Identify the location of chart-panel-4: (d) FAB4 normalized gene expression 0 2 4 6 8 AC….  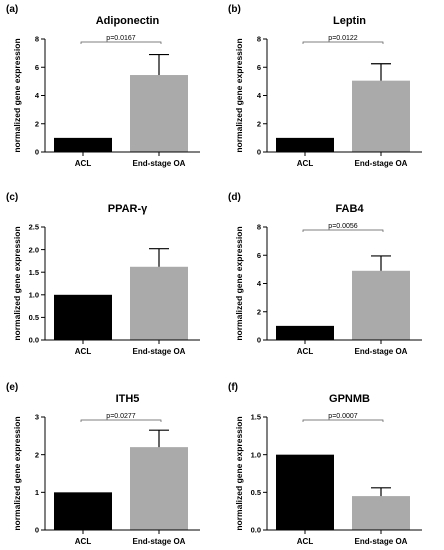
(325, 274).